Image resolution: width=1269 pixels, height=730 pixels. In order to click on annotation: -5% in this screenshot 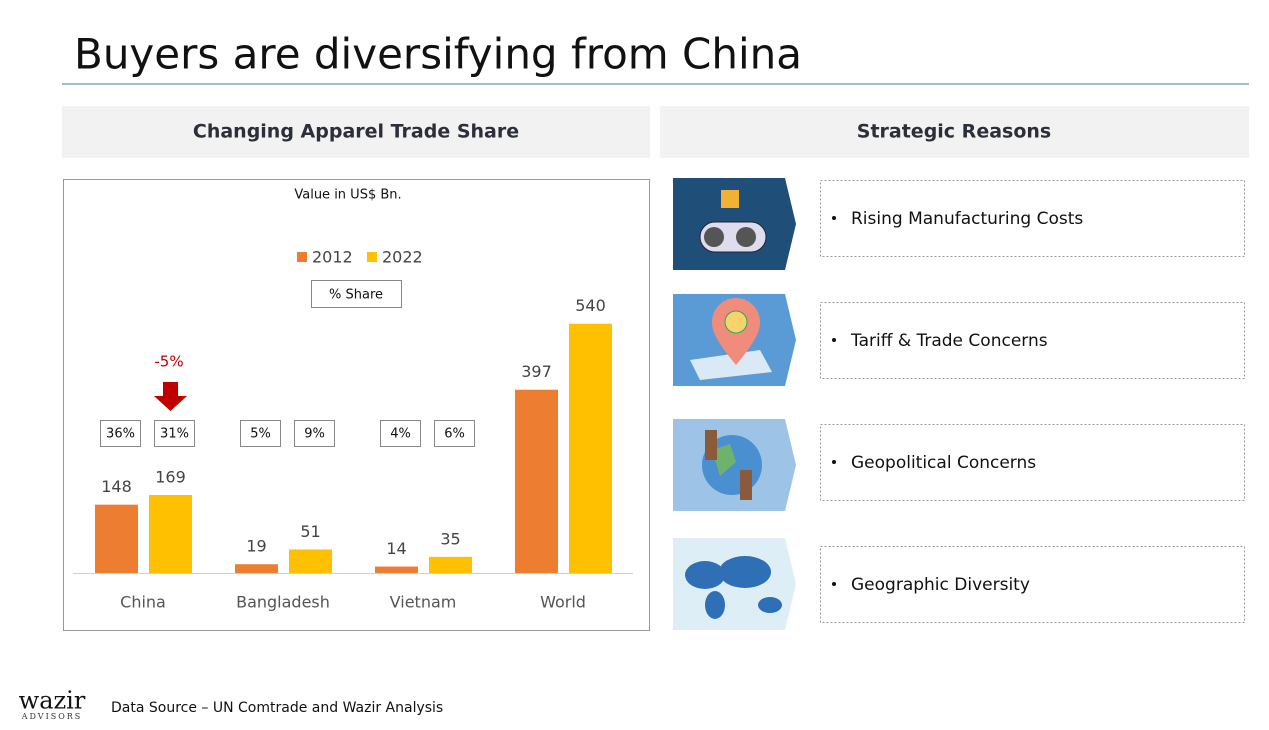, I will do `click(168, 362)`.